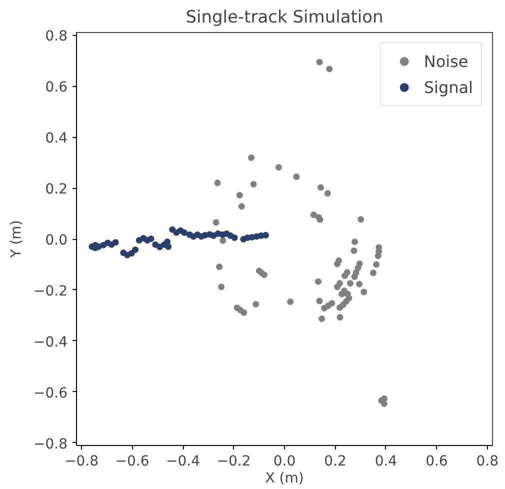 Image resolution: width=505 pixels, height=489 pixels. What do you see at coordinates (386, 462) in the screenshot?
I see `x-tick-label: 0.4` at bounding box center [386, 462].